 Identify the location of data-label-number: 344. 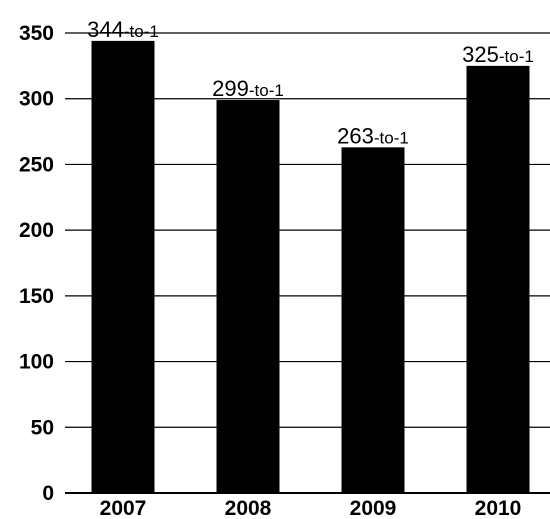
(105, 29).